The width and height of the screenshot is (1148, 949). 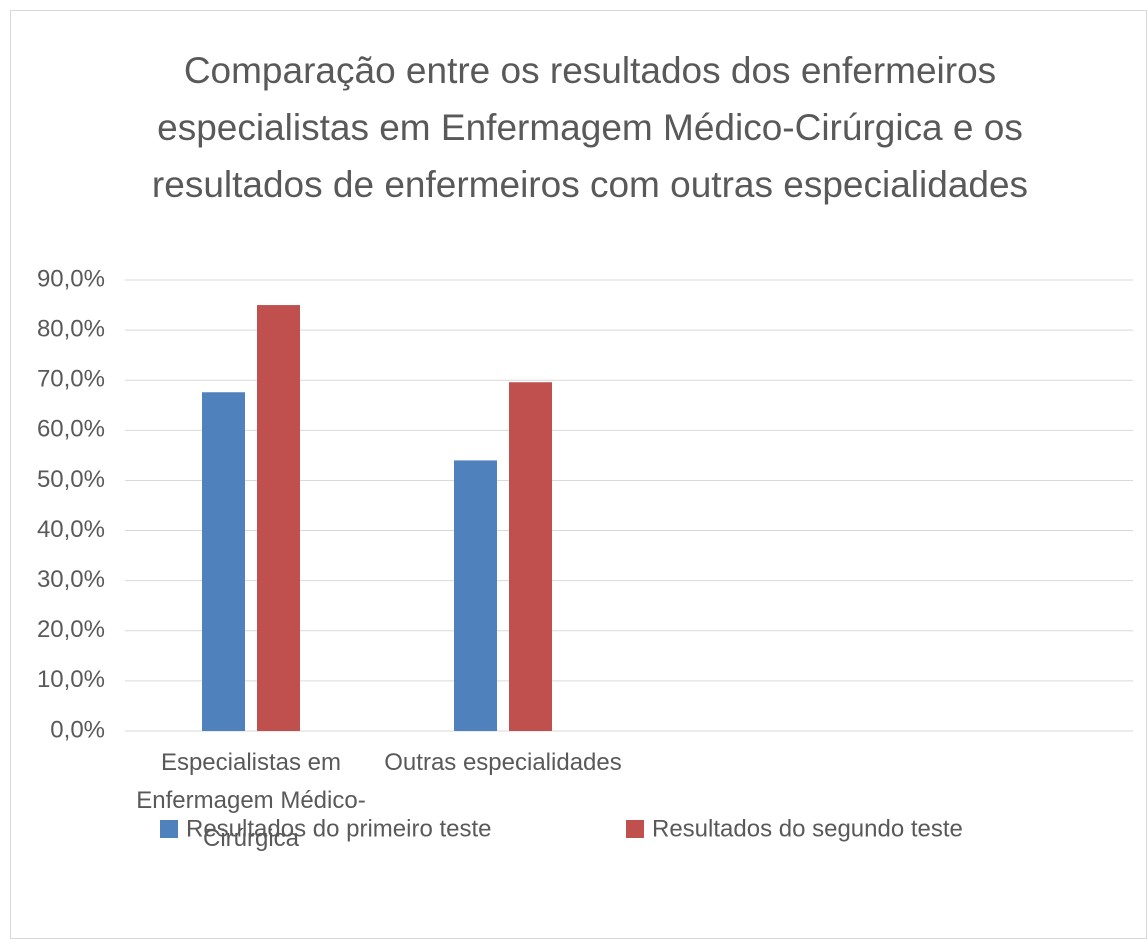 What do you see at coordinates (71, 529) in the screenshot?
I see `y-tick-label: 40,0%` at bounding box center [71, 529].